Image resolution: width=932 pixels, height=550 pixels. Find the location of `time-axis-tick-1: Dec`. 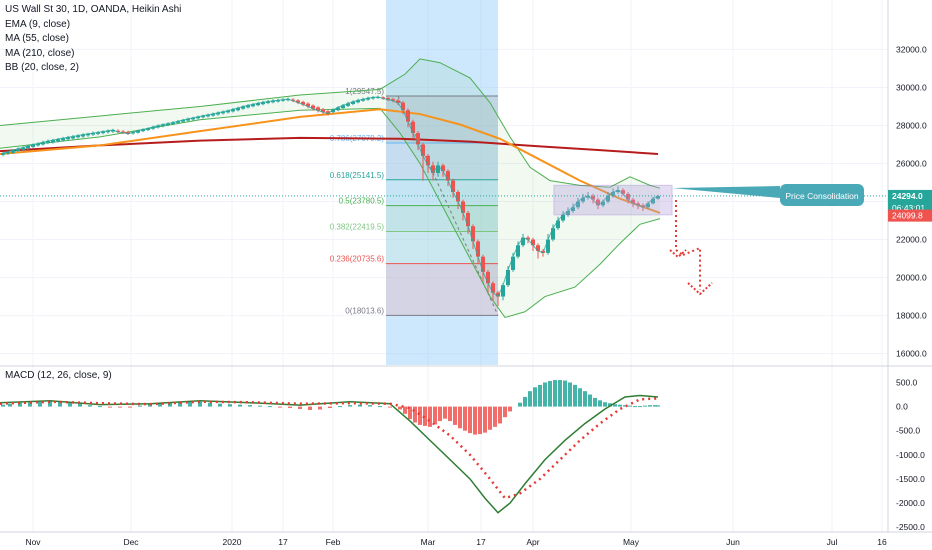

time-axis-tick-1: Dec is located at coordinates (131, 542).